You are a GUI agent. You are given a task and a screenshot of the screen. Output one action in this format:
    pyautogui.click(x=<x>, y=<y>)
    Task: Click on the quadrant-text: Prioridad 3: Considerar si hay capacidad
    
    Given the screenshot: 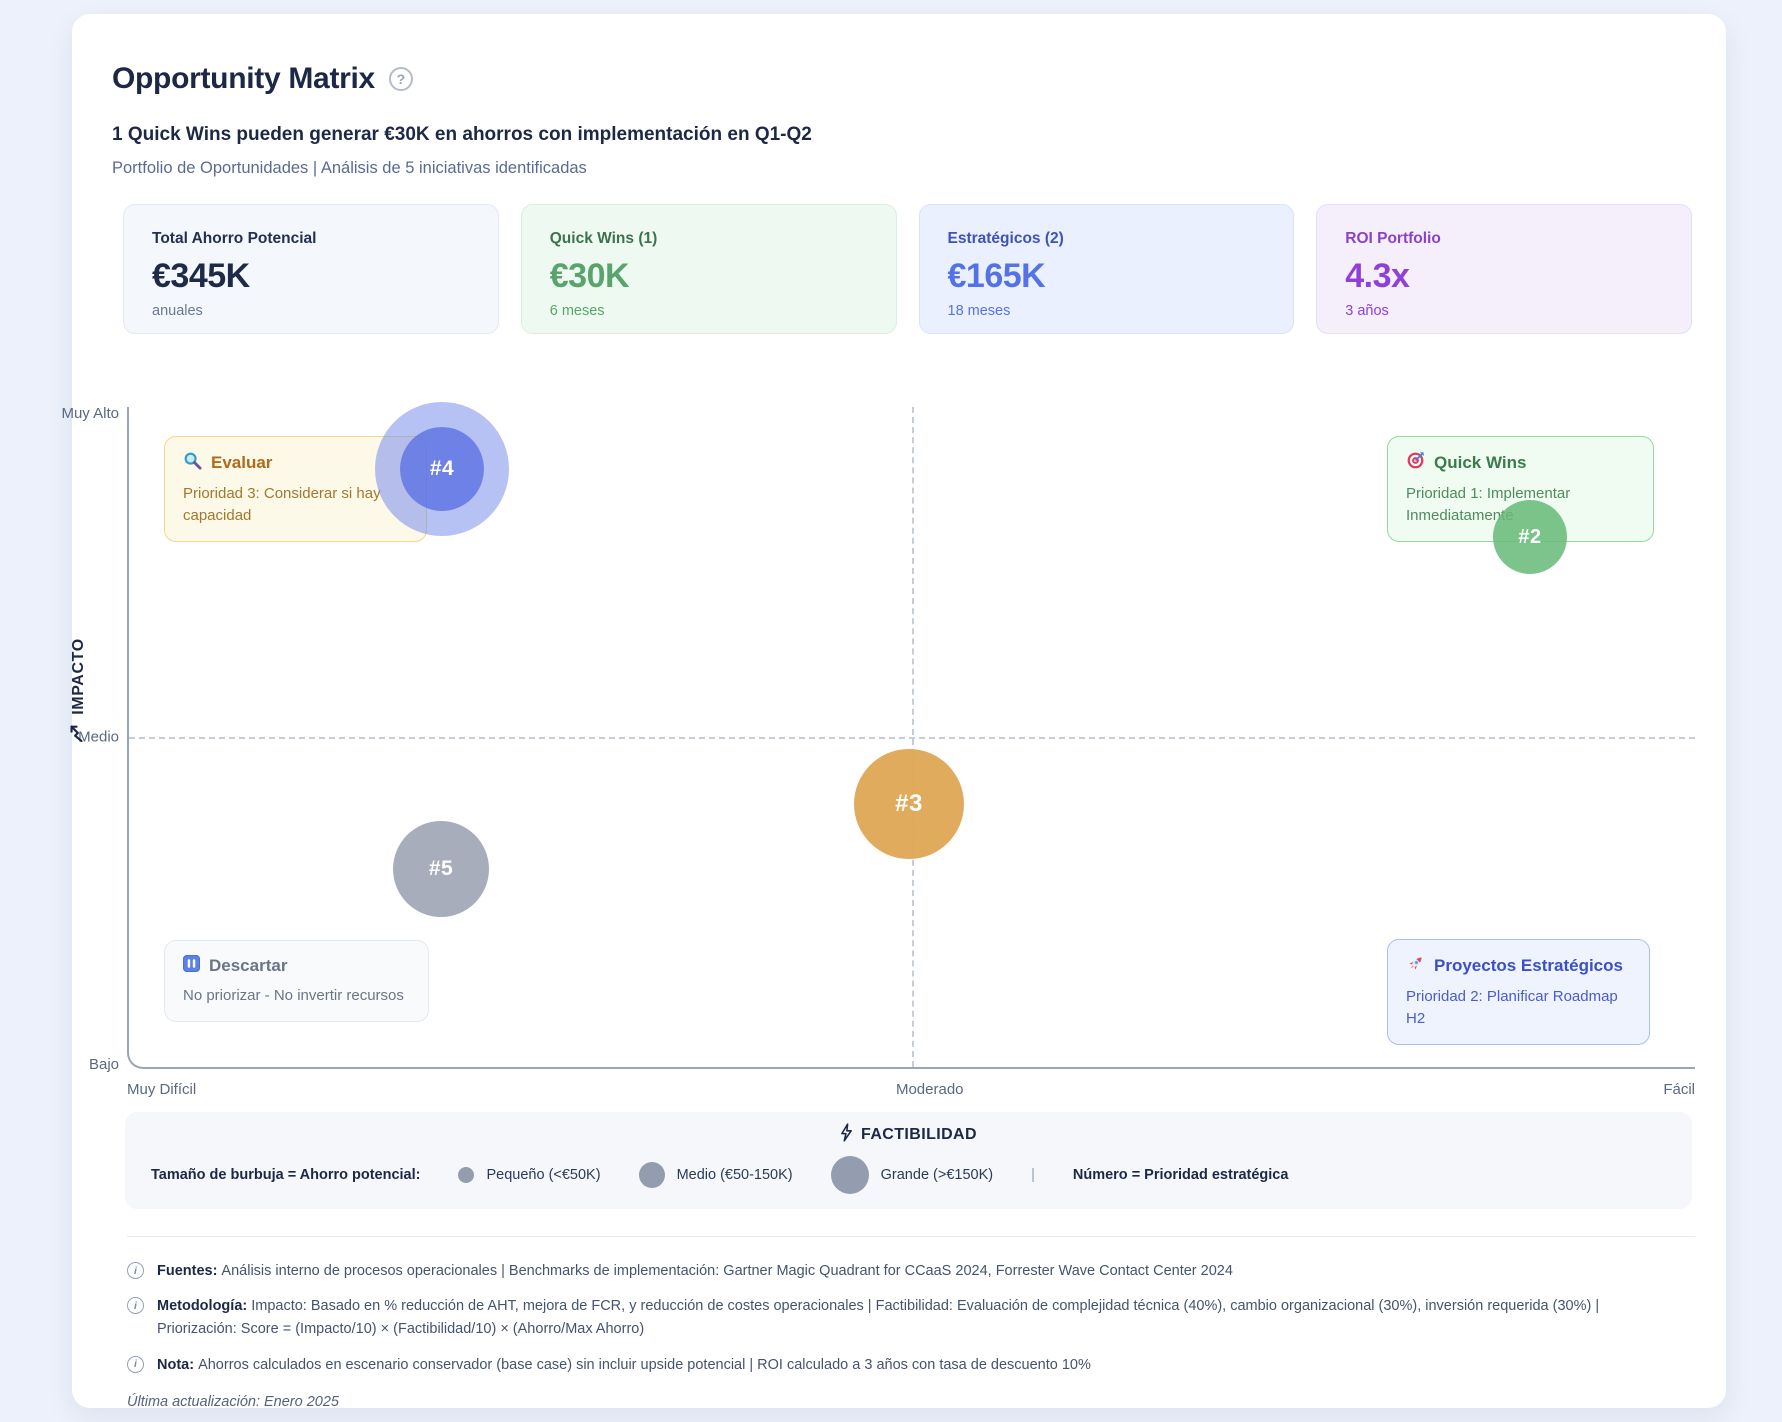 What is the action you would take?
    pyautogui.click(x=282, y=504)
    